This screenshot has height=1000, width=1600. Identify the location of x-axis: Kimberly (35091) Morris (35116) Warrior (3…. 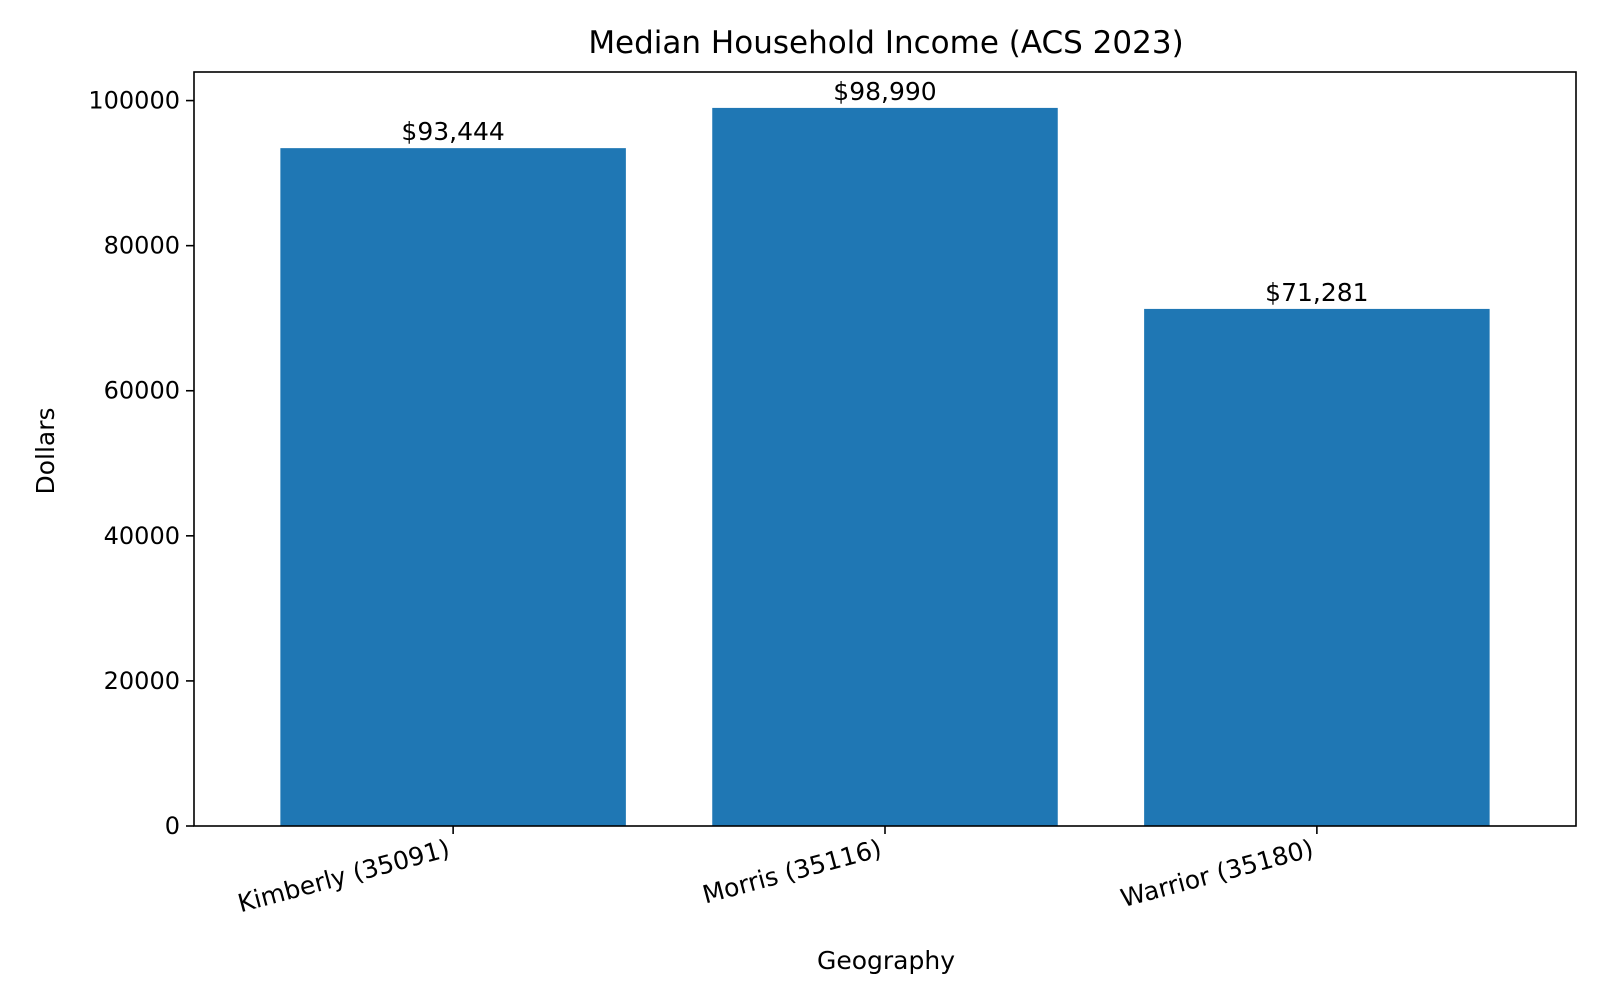
(776, 872).